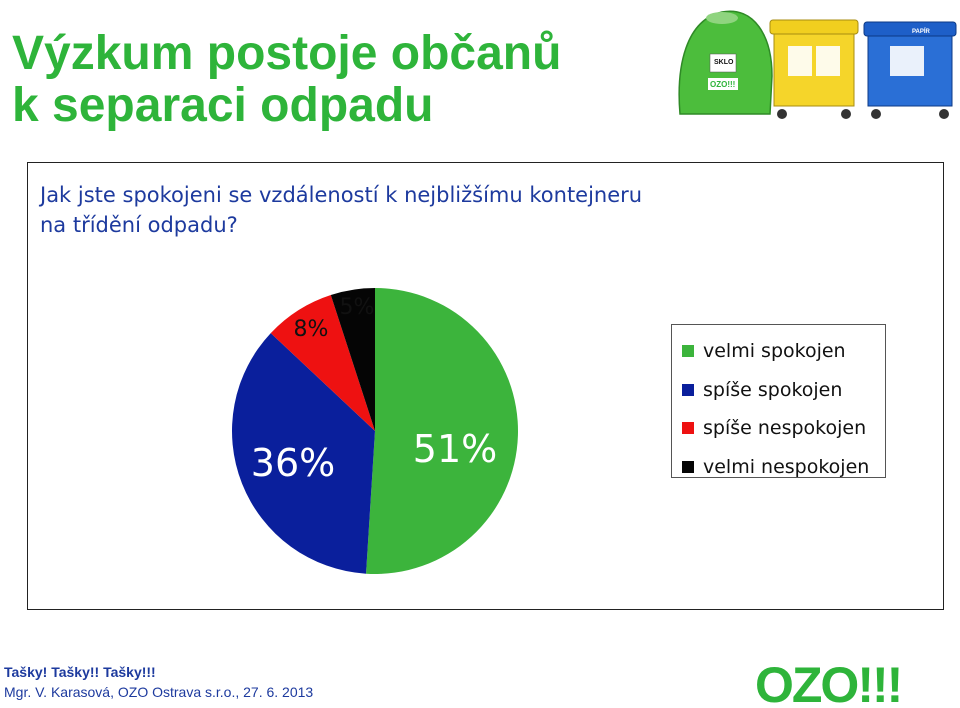  I want to click on slide-title: Výzkum postoje občanů k separaci odpadu, so click(286, 80).